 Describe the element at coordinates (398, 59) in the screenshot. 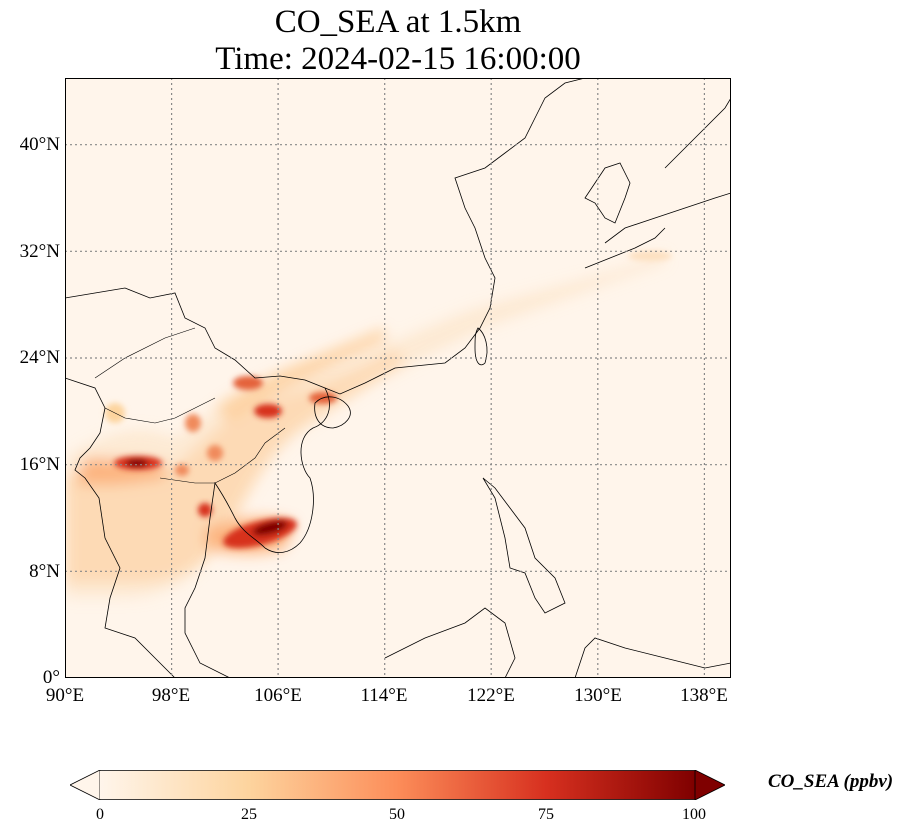

I see `map-title-line2: Time: 2024-02-15 16:00:00` at that location.